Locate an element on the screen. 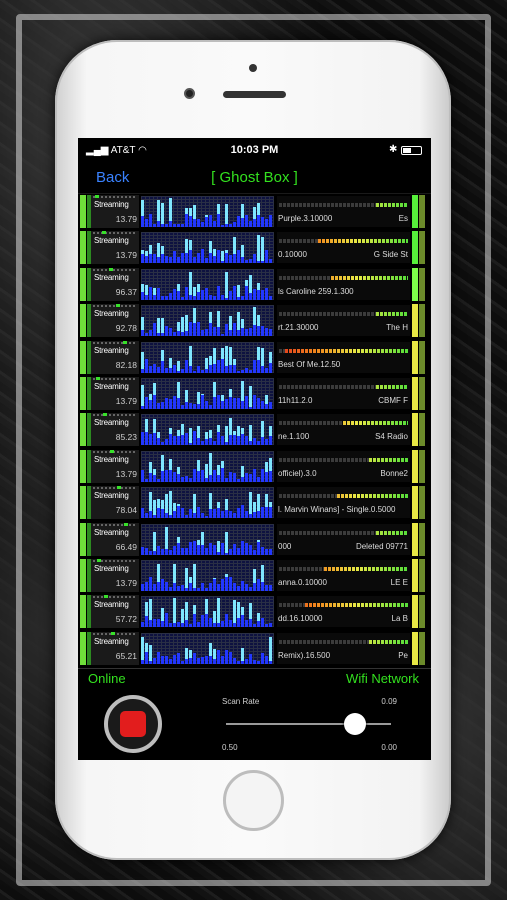 The image size is (507, 900). home-button is located at coordinates (253, 800).